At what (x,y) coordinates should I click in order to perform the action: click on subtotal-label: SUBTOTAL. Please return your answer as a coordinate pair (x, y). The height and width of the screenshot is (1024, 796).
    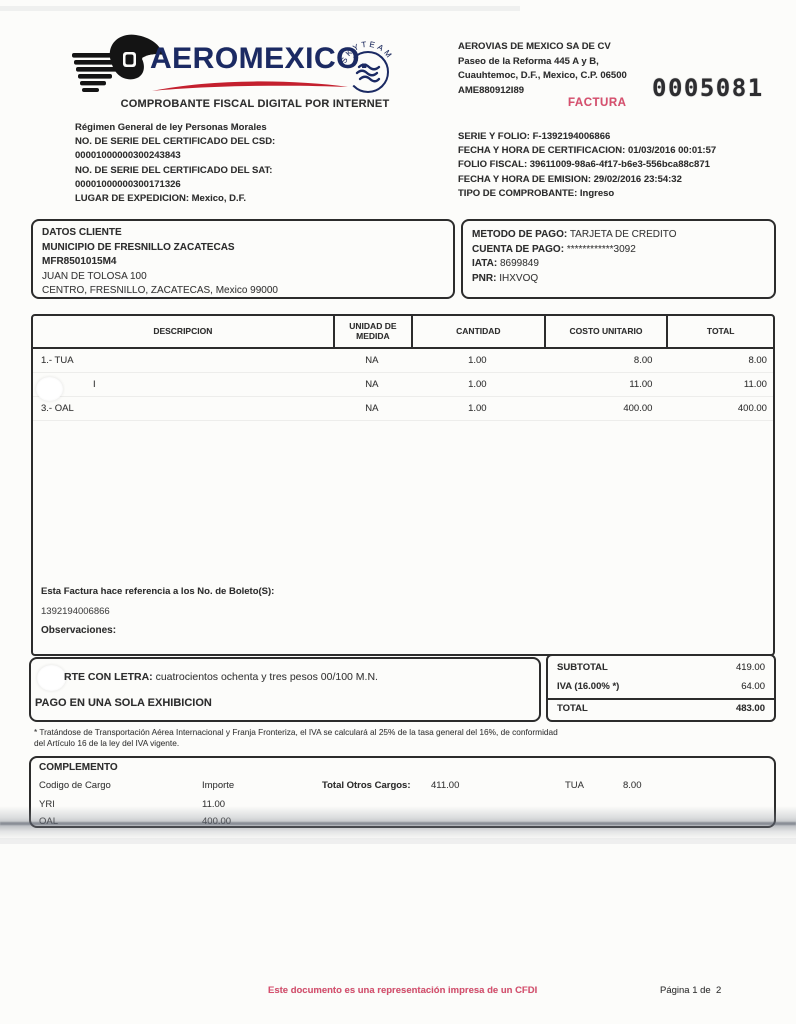
    Looking at the image, I should click on (582, 667).